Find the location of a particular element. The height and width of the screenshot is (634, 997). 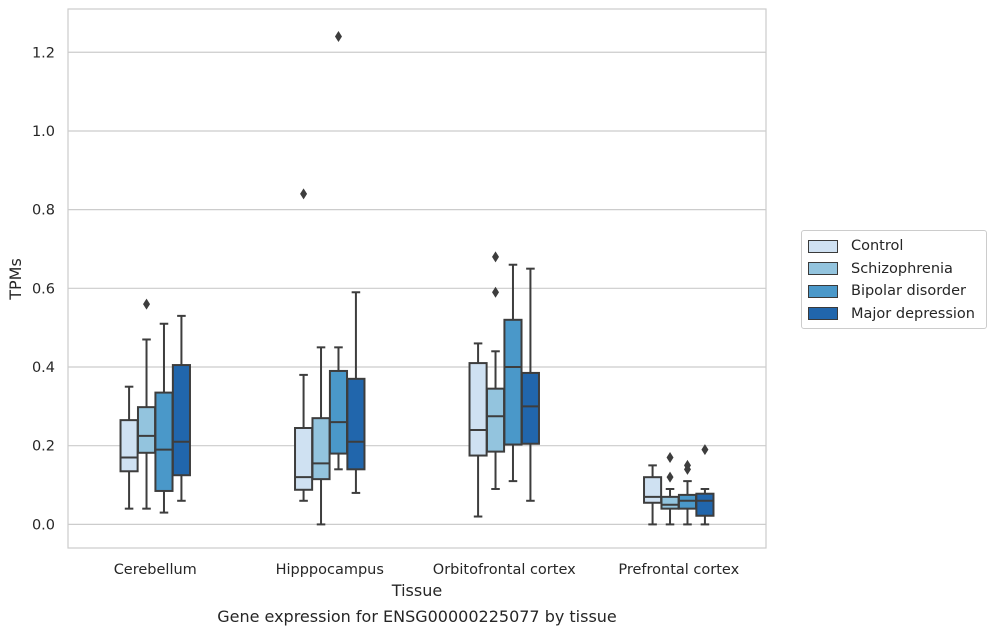

y-axis-label: TPMs is located at coordinates (15, 279).